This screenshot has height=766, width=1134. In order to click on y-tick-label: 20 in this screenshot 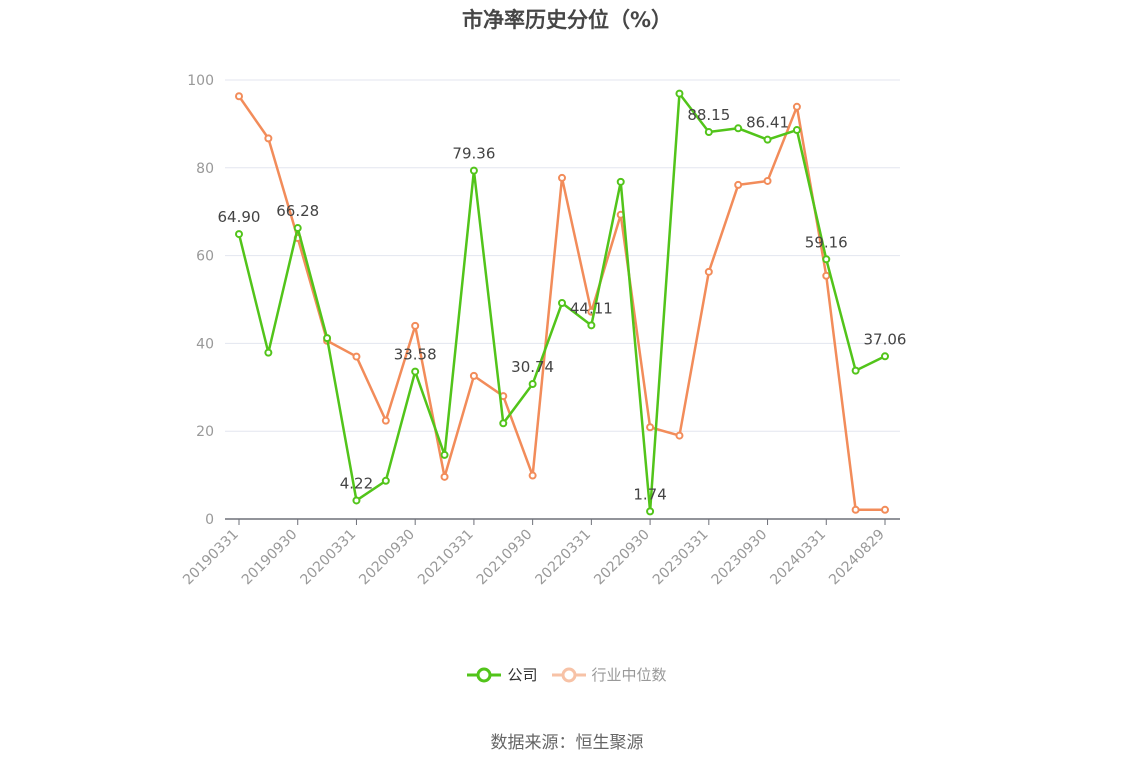, I will do `click(205, 432)`.